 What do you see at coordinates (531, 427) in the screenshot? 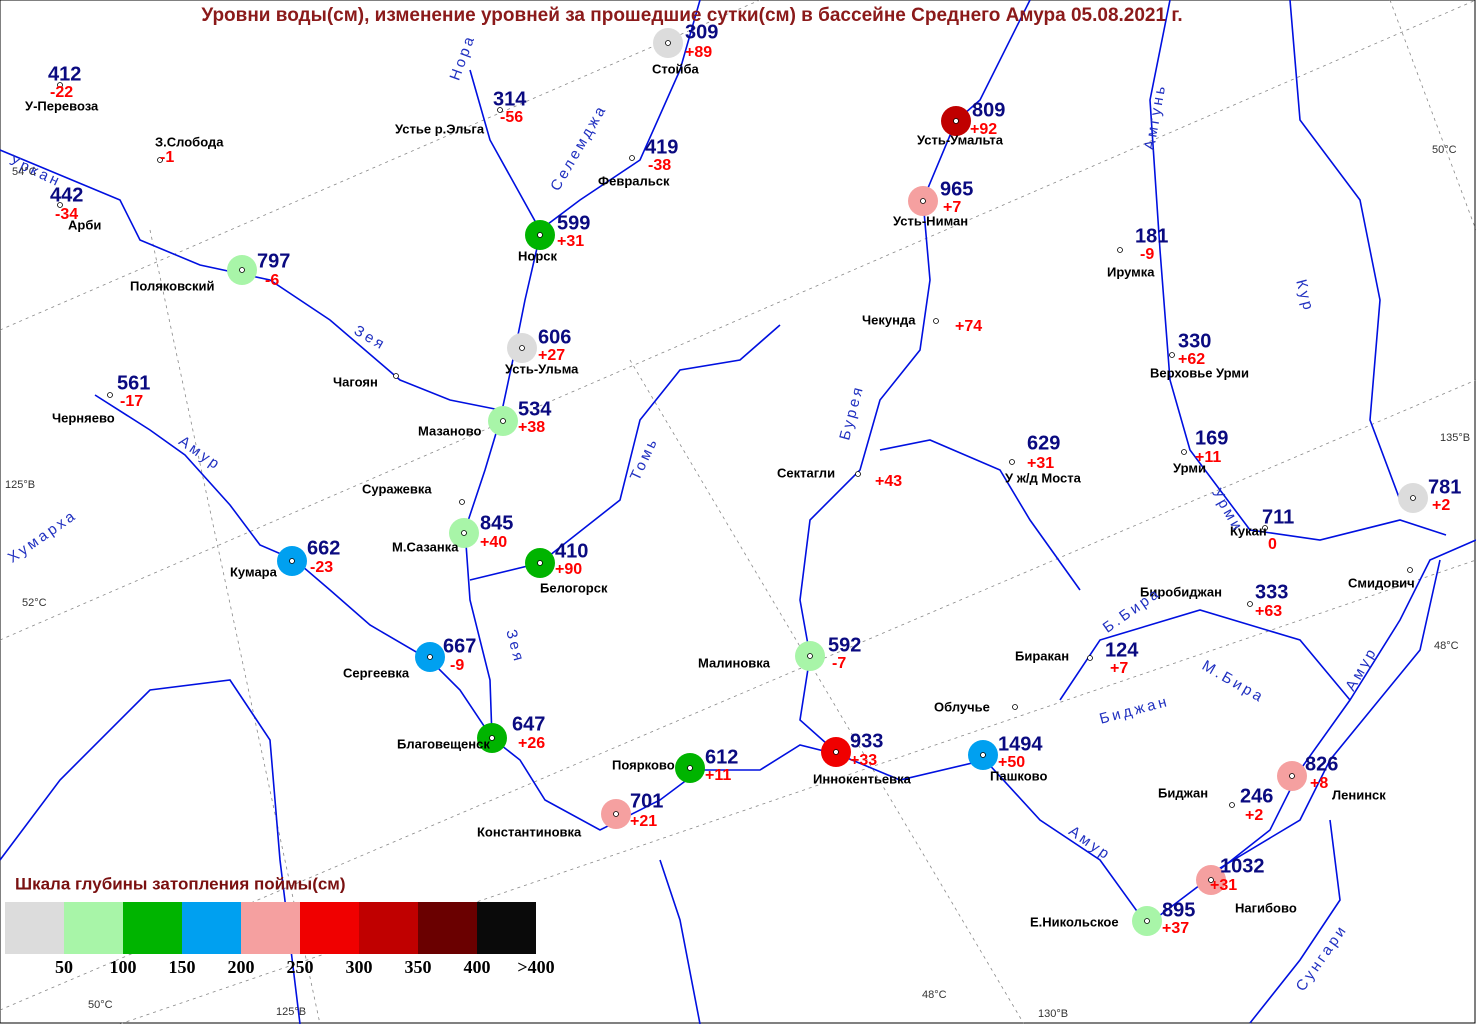
I see `station-change: +38` at bounding box center [531, 427].